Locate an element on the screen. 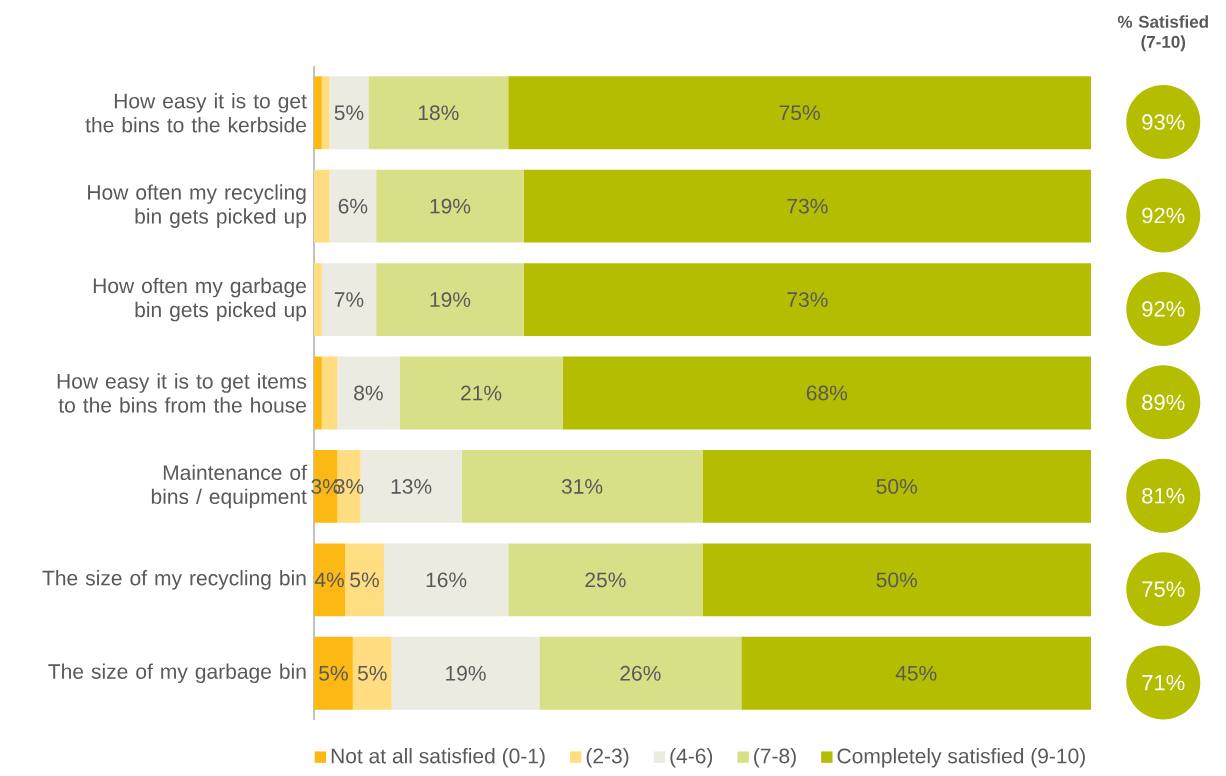  data-label: 75% is located at coordinates (799, 113).